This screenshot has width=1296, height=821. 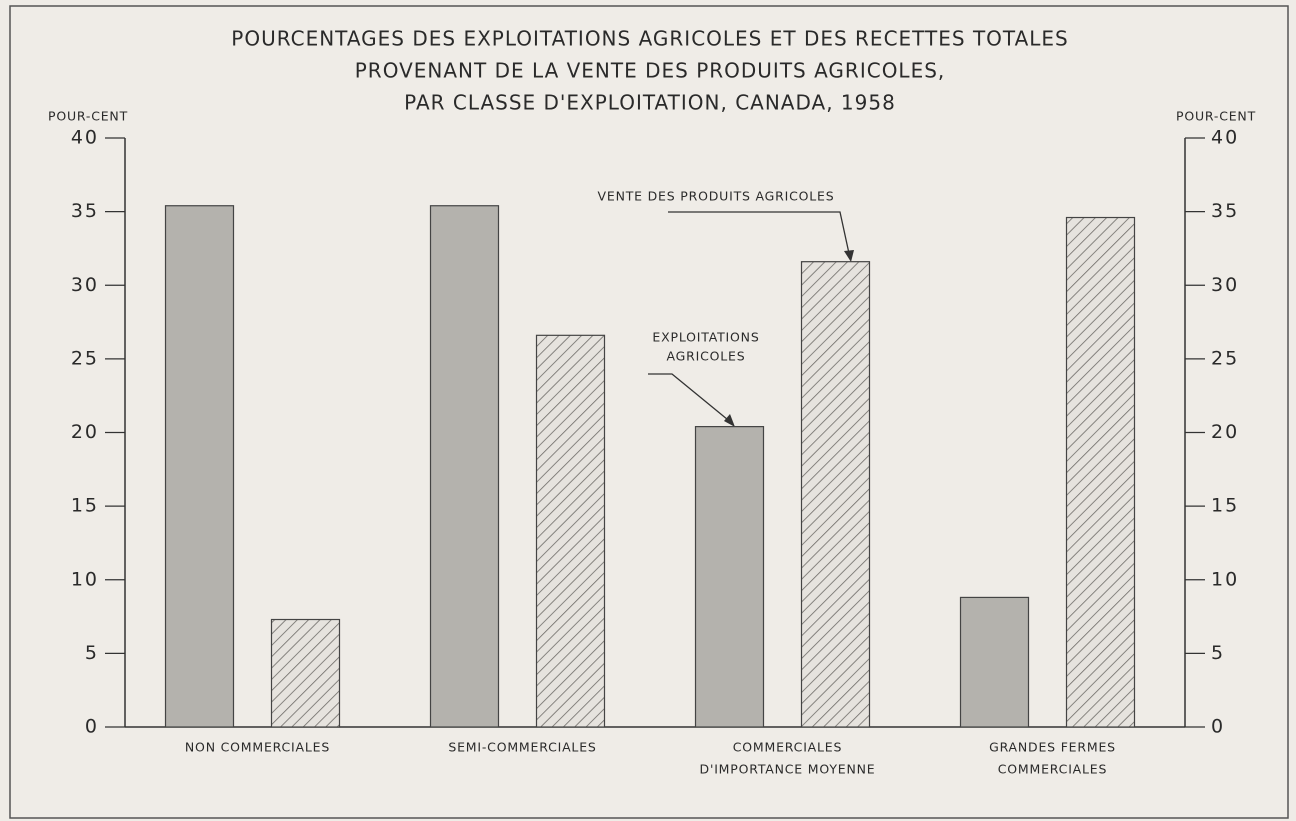 What do you see at coordinates (1225, 285) in the screenshot?
I see `y2-tick-label: 30` at bounding box center [1225, 285].